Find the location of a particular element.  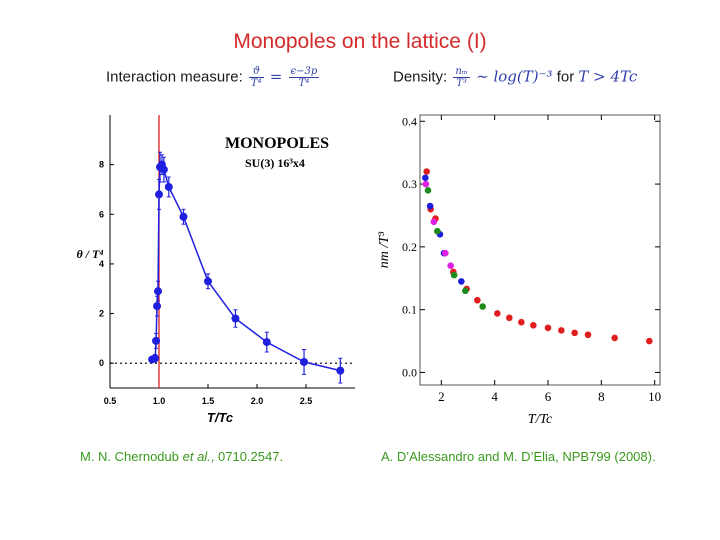

left-x-ticks: 0.5 1.0 1.5 2.0 2.5 is located at coordinates (208, 395).